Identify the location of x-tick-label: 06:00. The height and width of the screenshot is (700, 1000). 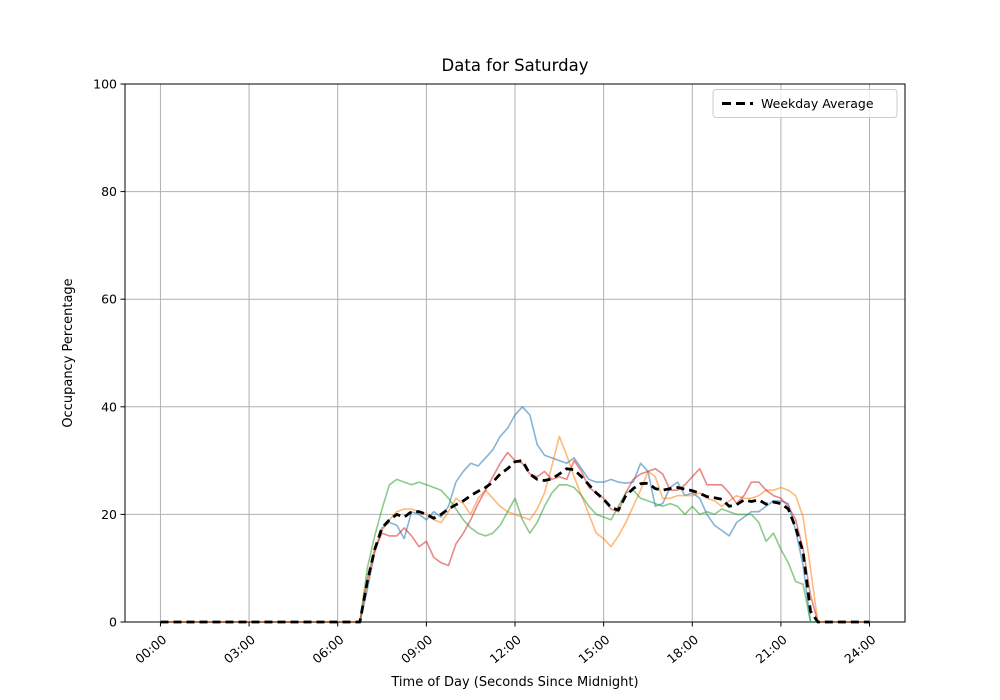
(327, 649).